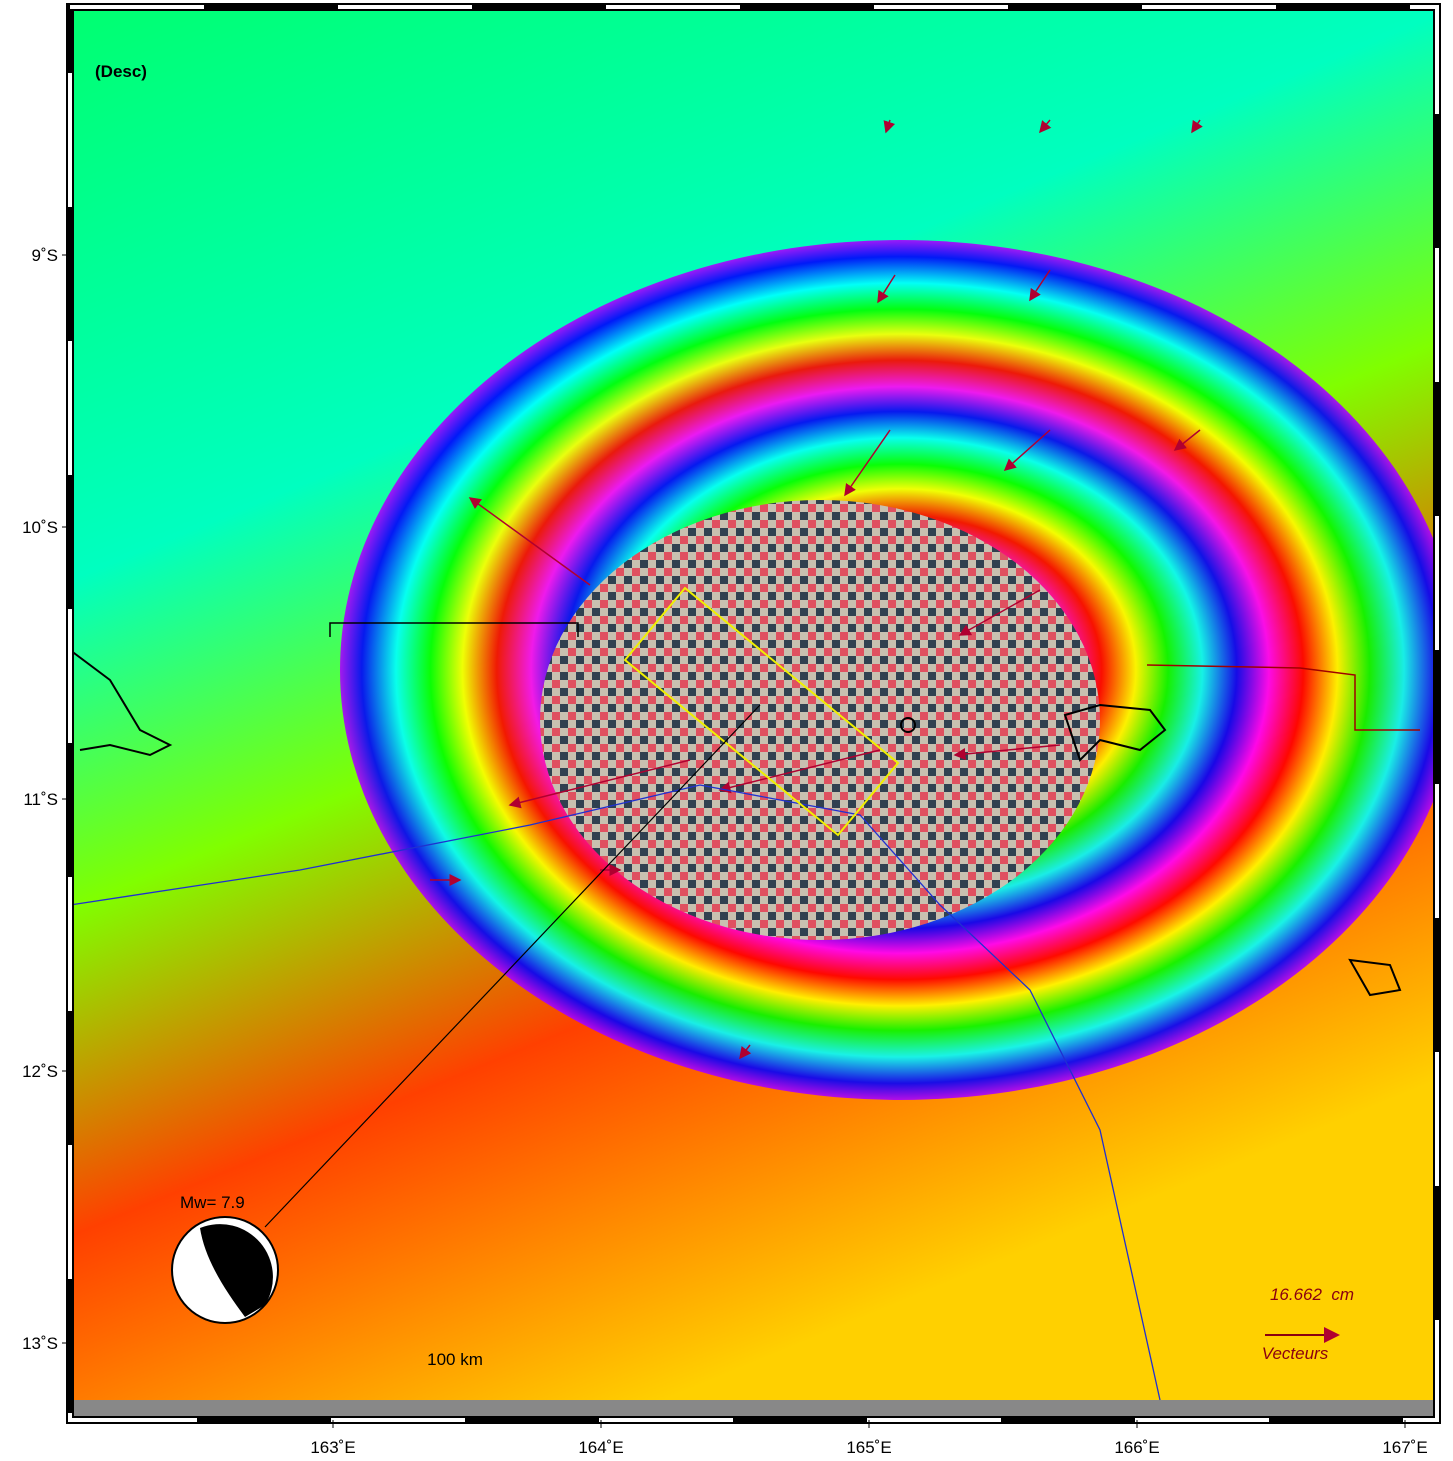 The height and width of the screenshot is (1461, 1453). Describe the element at coordinates (908, 725) in the screenshot. I see `epicenter` at that location.